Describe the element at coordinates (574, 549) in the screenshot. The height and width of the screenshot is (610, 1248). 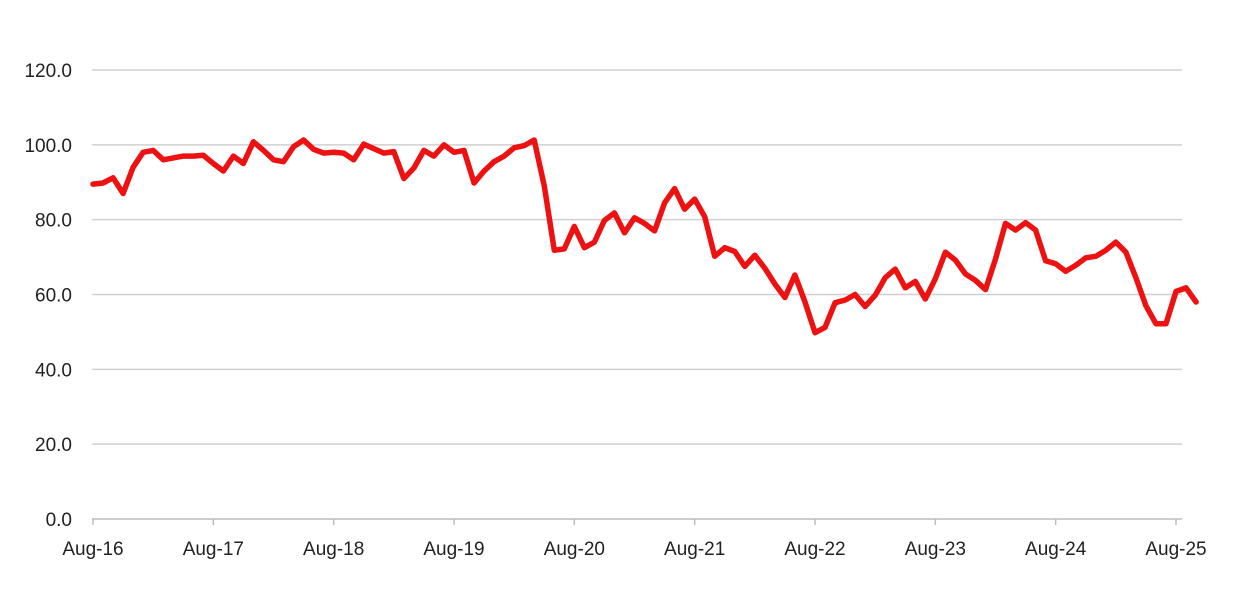
I see `x-tick-label: Aug-20` at that location.